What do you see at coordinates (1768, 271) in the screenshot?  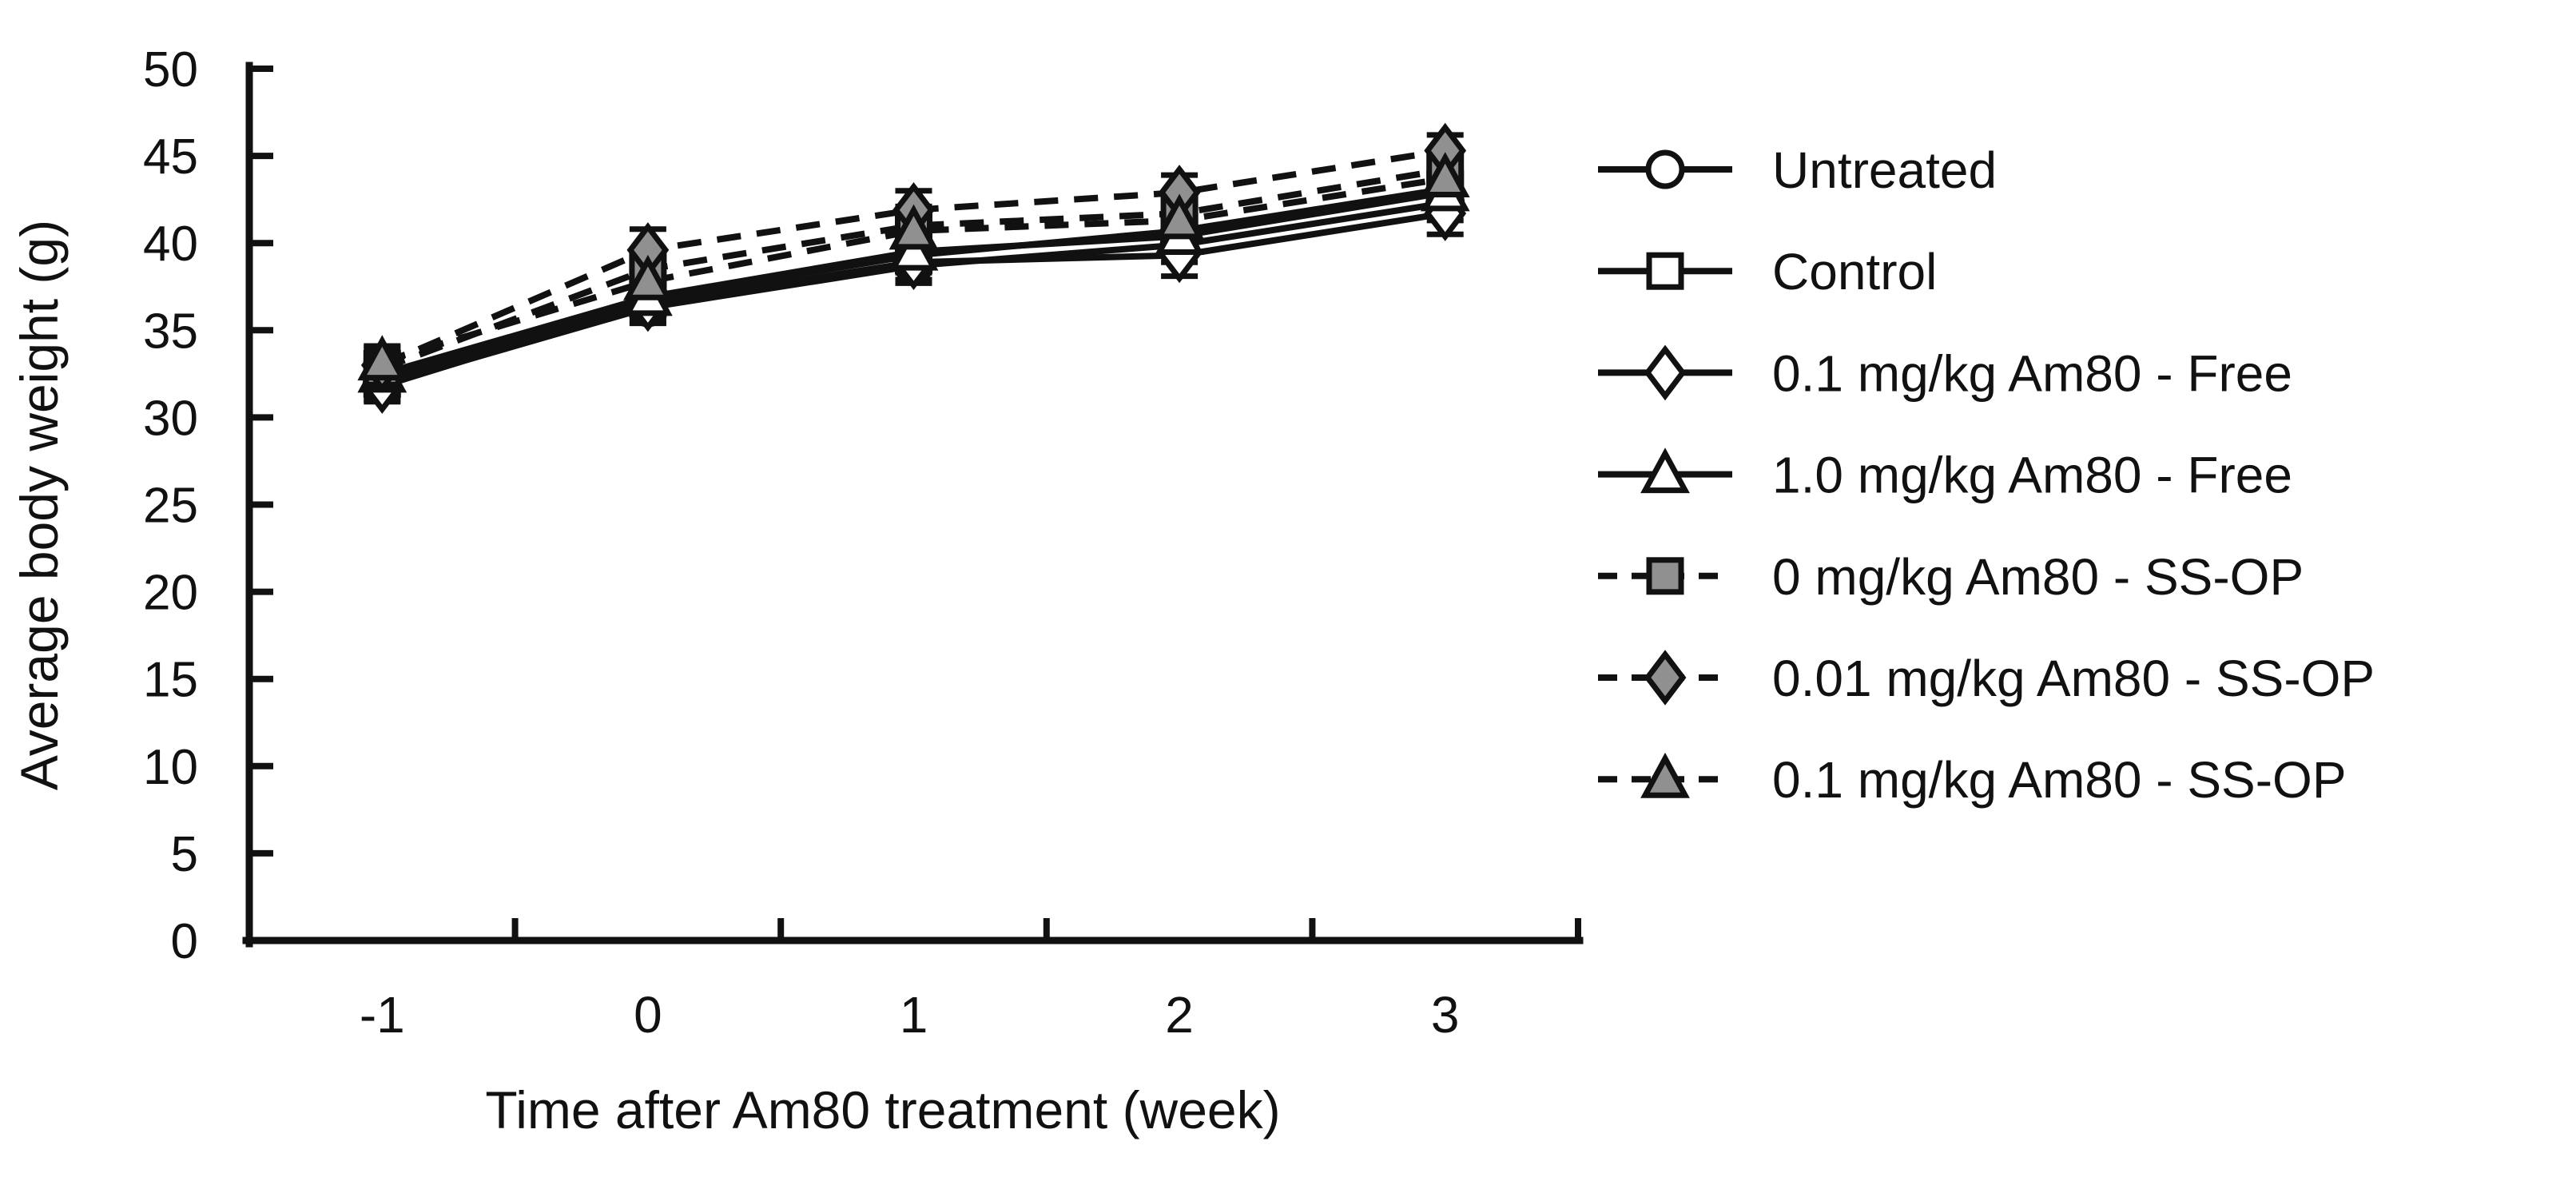 I see `legend-item-control: Control` at bounding box center [1768, 271].